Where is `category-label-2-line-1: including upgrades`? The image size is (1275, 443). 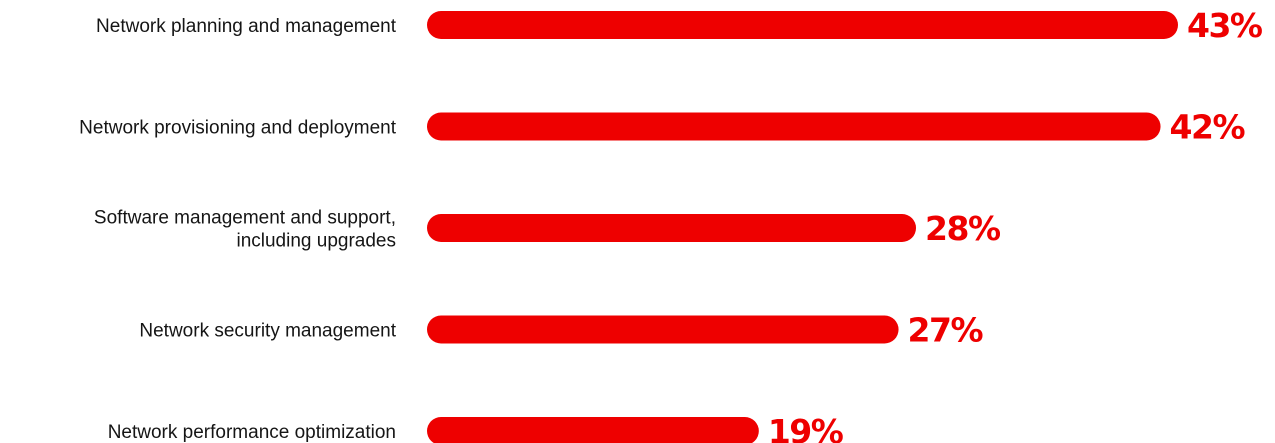
category-label-2-line-1: including upgrades is located at coordinates (316, 241).